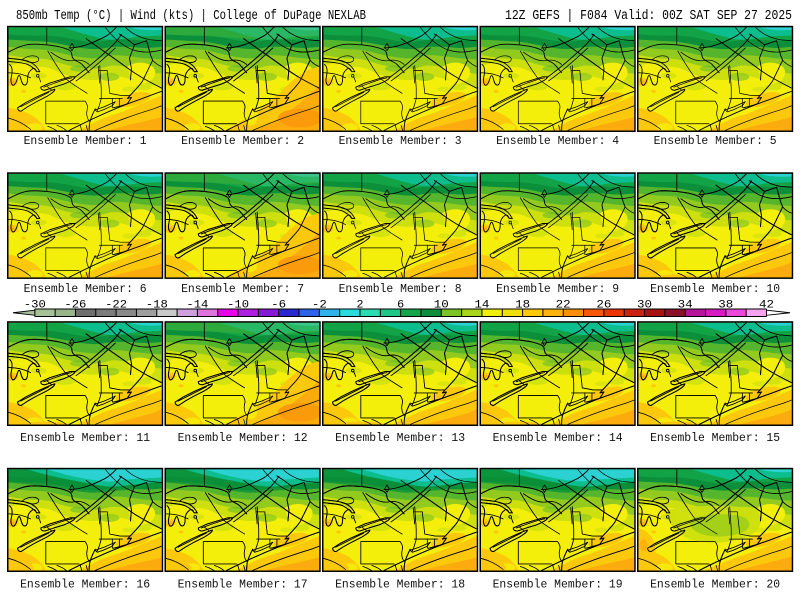 The width and height of the screenshot is (800, 600). Describe the element at coordinates (400, 289) in the screenshot. I see `svg-text: Ensemble Member: 8` at that location.